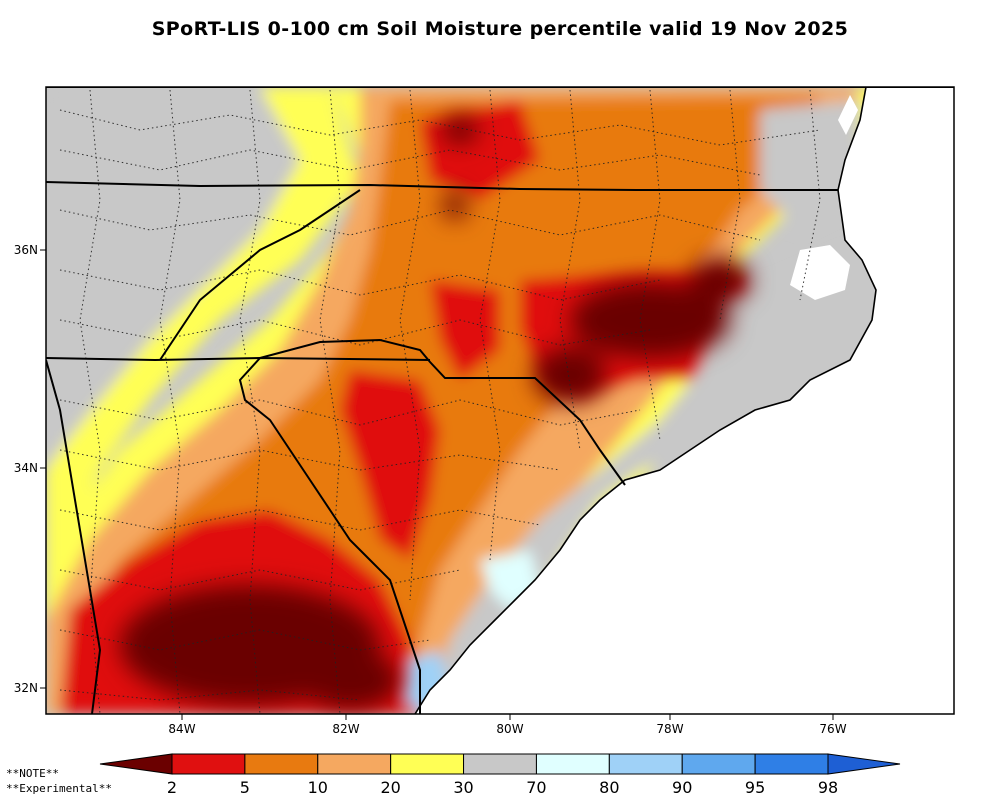  What do you see at coordinates (245, 787) in the screenshot?
I see `colorbar-label: 5` at bounding box center [245, 787].